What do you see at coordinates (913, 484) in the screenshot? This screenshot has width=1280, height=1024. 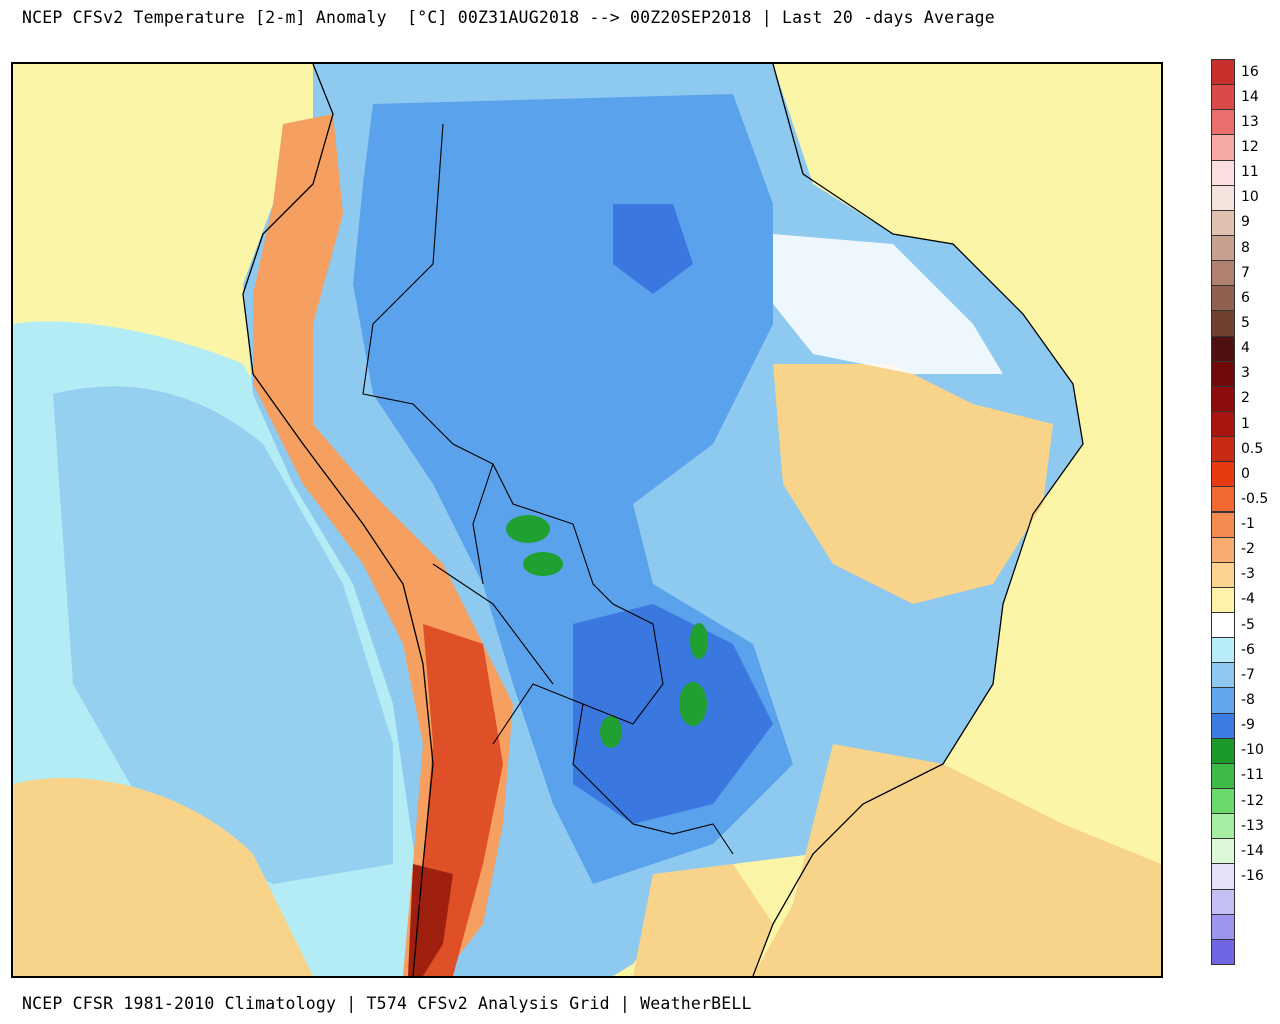 I see `northeast-warm` at bounding box center [913, 484].